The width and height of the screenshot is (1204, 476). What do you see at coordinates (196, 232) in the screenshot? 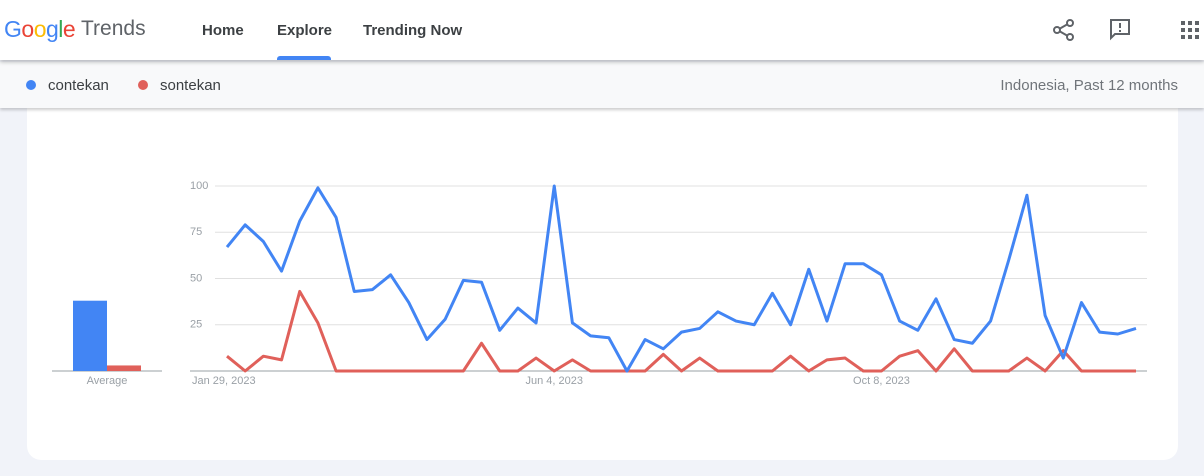
I see `y-tick-label: 75` at bounding box center [196, 232].